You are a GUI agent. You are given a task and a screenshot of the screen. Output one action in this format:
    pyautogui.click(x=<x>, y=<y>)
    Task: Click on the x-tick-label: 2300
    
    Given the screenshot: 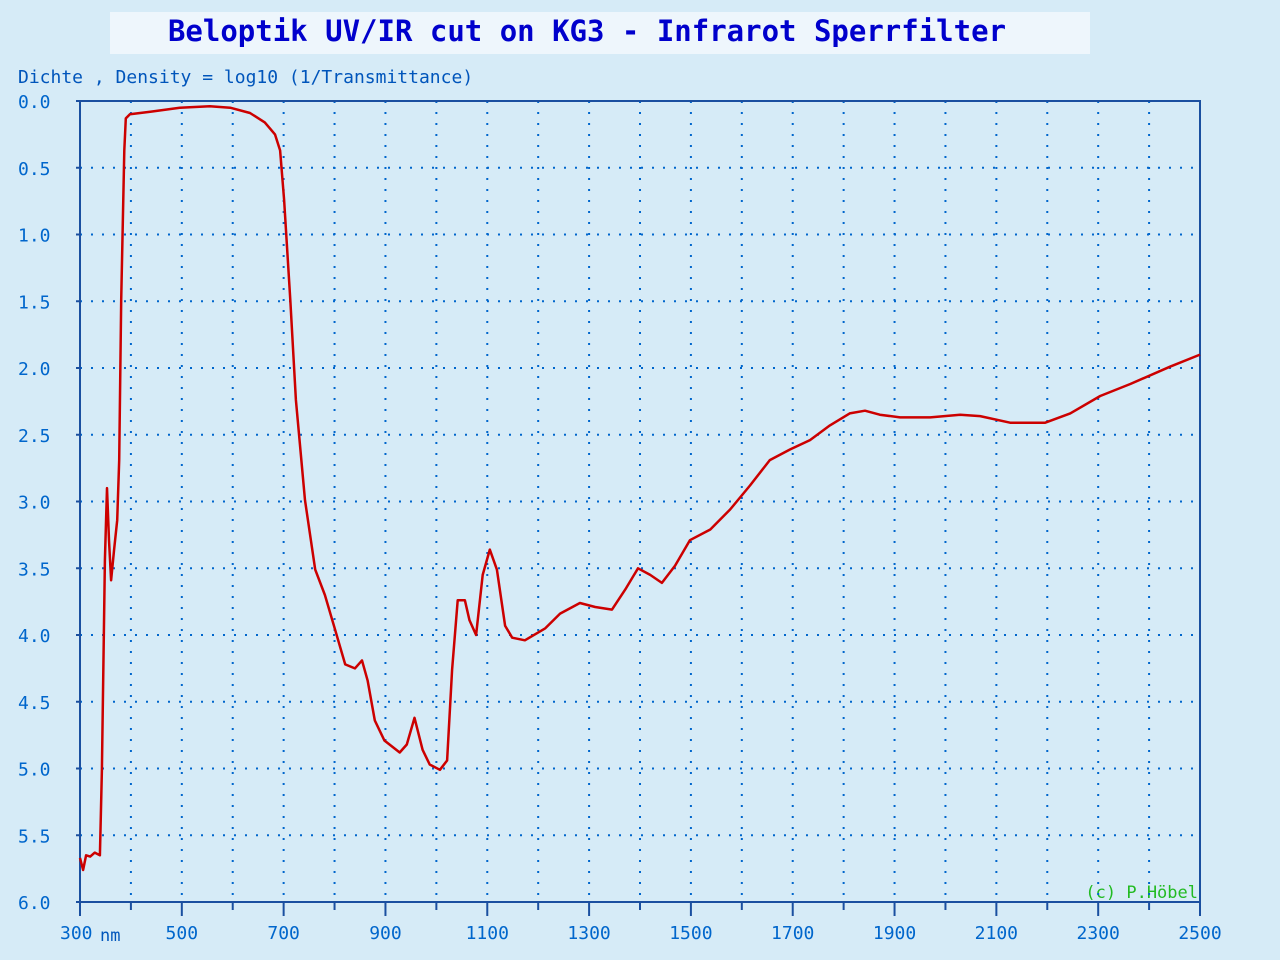 What is the action you would take?
    pyautogui.click(x=1098, y=933)
    